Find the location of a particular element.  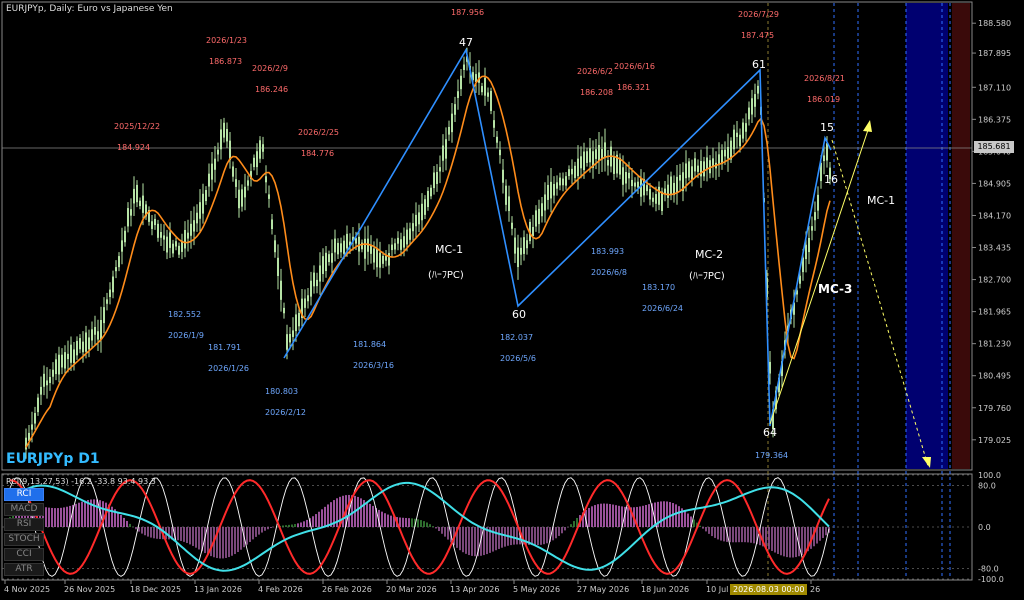

tab-rci: RCI is located at coordinates (24, 494).